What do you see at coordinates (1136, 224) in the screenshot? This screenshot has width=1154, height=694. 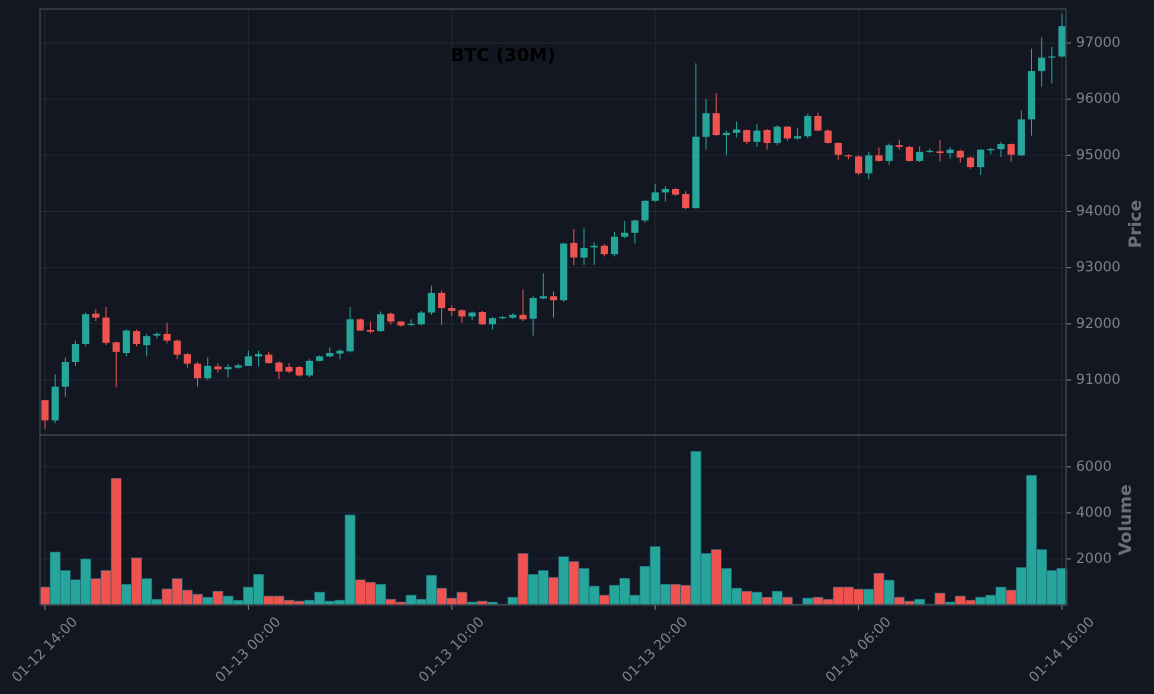 I see `y-axis-label: Price` at bounding box center [1136, 224].